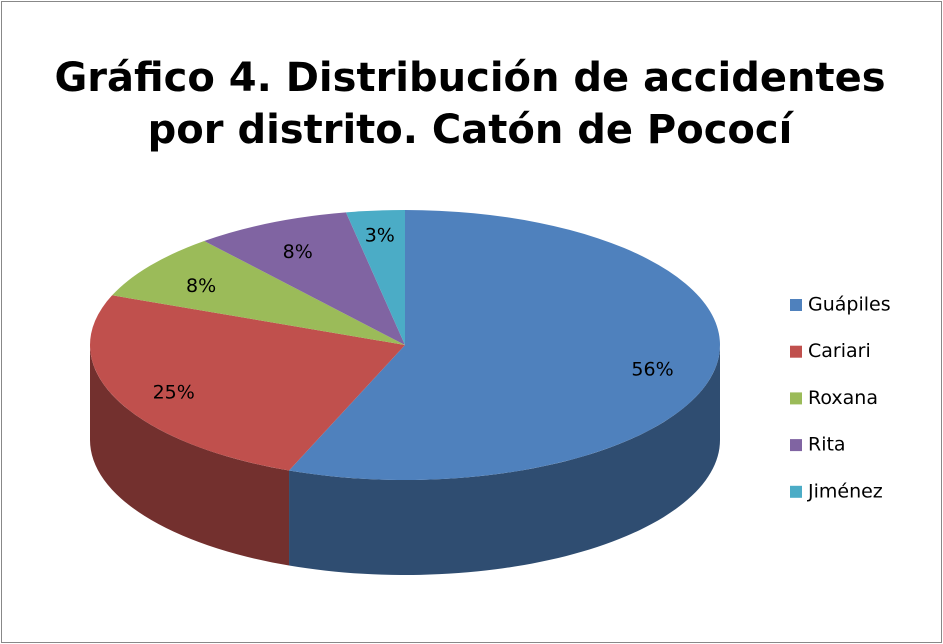 The image size is (943, 644). Describe the element at coordinates (827, 445) in the screenshot. I see `legend-label: Rita` at that location.